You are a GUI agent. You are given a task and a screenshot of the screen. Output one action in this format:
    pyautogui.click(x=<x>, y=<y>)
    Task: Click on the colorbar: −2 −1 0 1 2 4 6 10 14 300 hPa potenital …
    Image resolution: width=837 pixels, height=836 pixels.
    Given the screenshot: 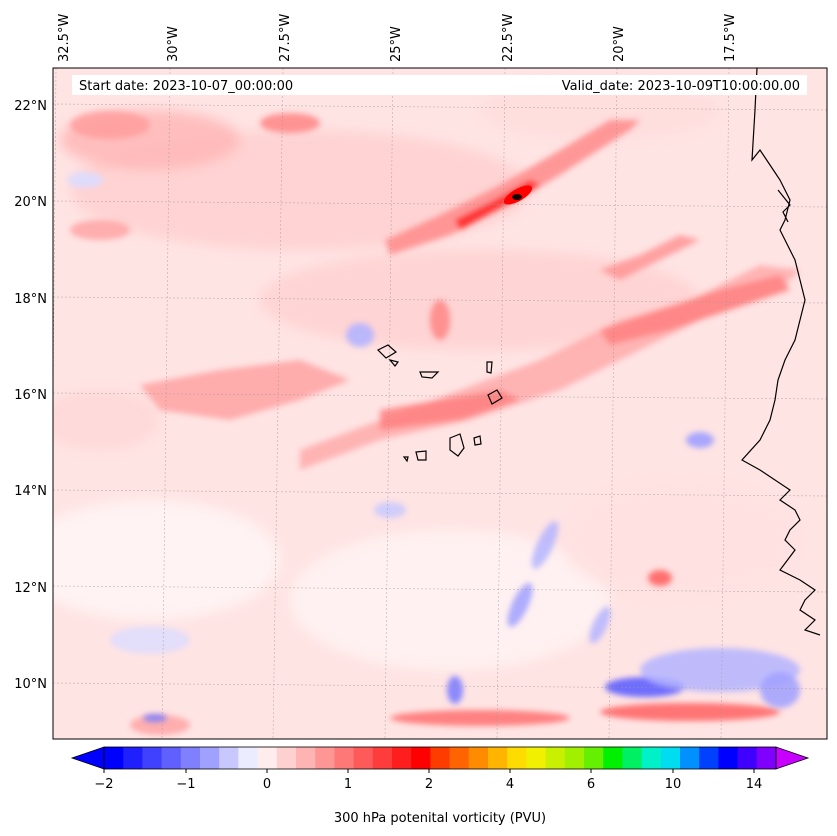 What is the action you would take?
    pyautogui.click(x=440, y=786)
    